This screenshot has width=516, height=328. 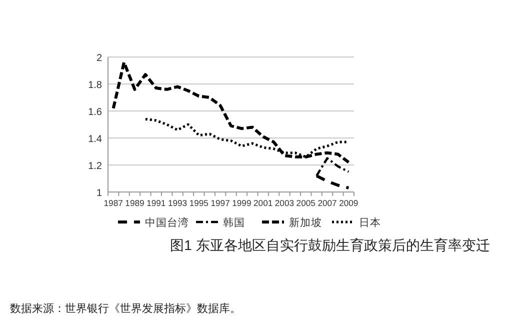 I want to click on x-tick-label: 1995, so click(x=199, y=203).